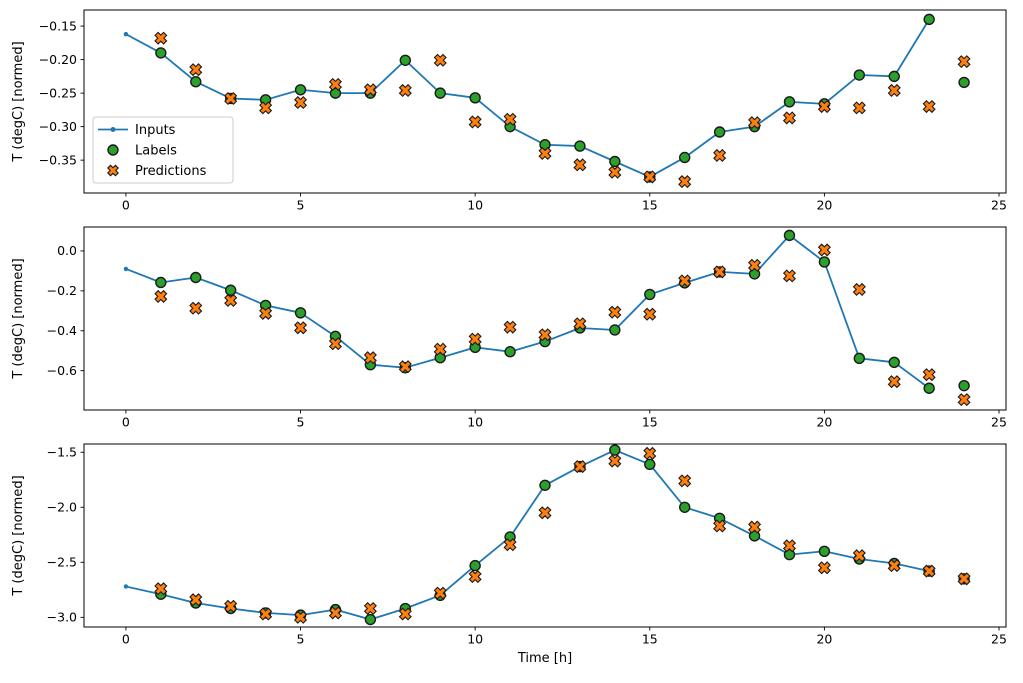 The image size is (1023, 683). Describe the element at coordinates (62, 562) in the screenshot. I see `y-tick-label: −2.5` at that location.